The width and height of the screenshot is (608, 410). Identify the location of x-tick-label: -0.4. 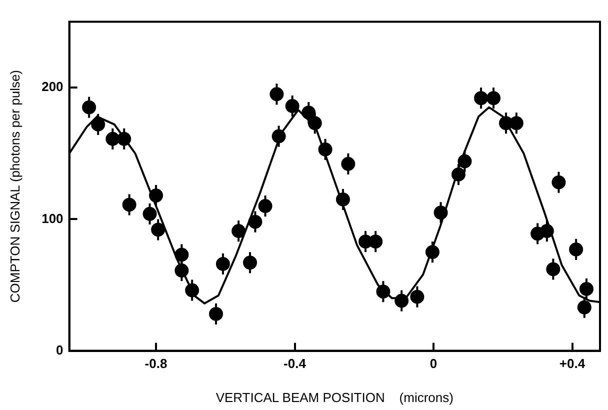
(295, 364).